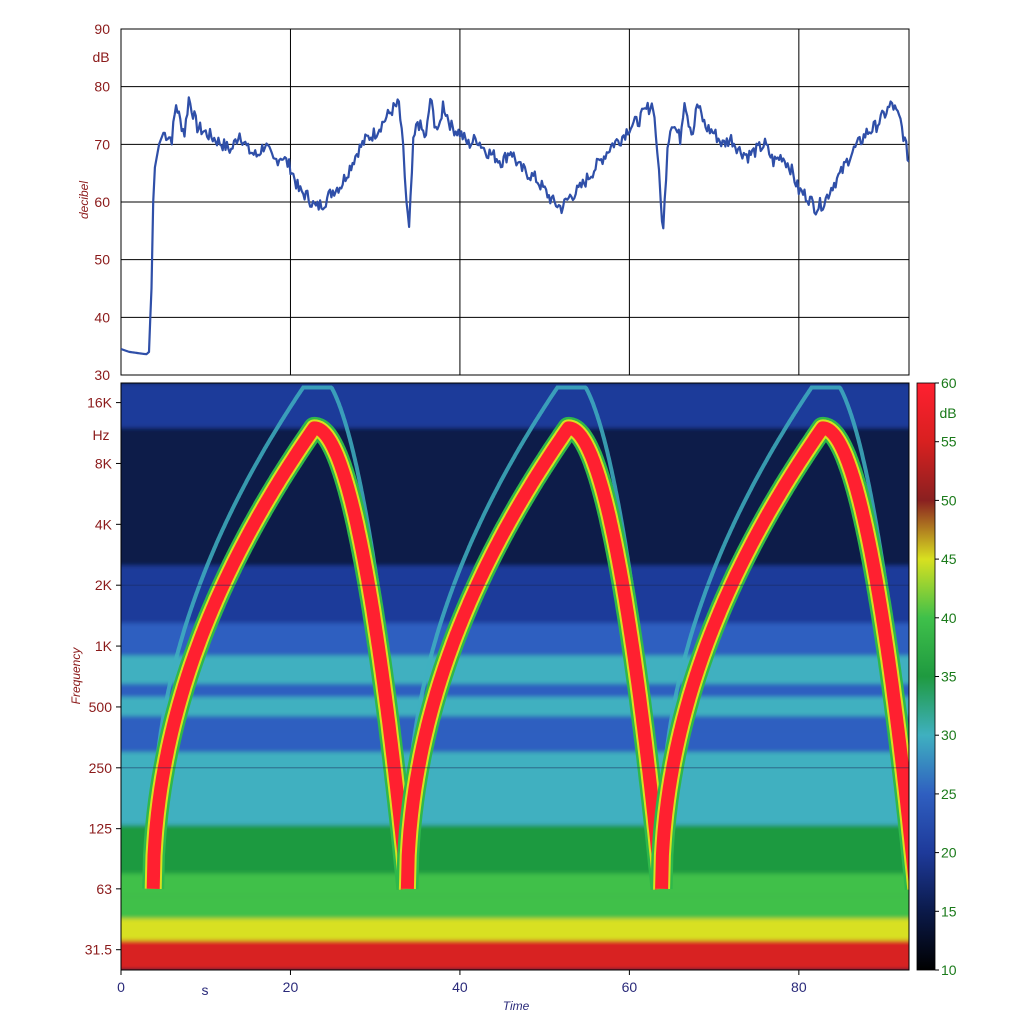  I want to click on level-y-tick-label: 80, so click(102, 87).